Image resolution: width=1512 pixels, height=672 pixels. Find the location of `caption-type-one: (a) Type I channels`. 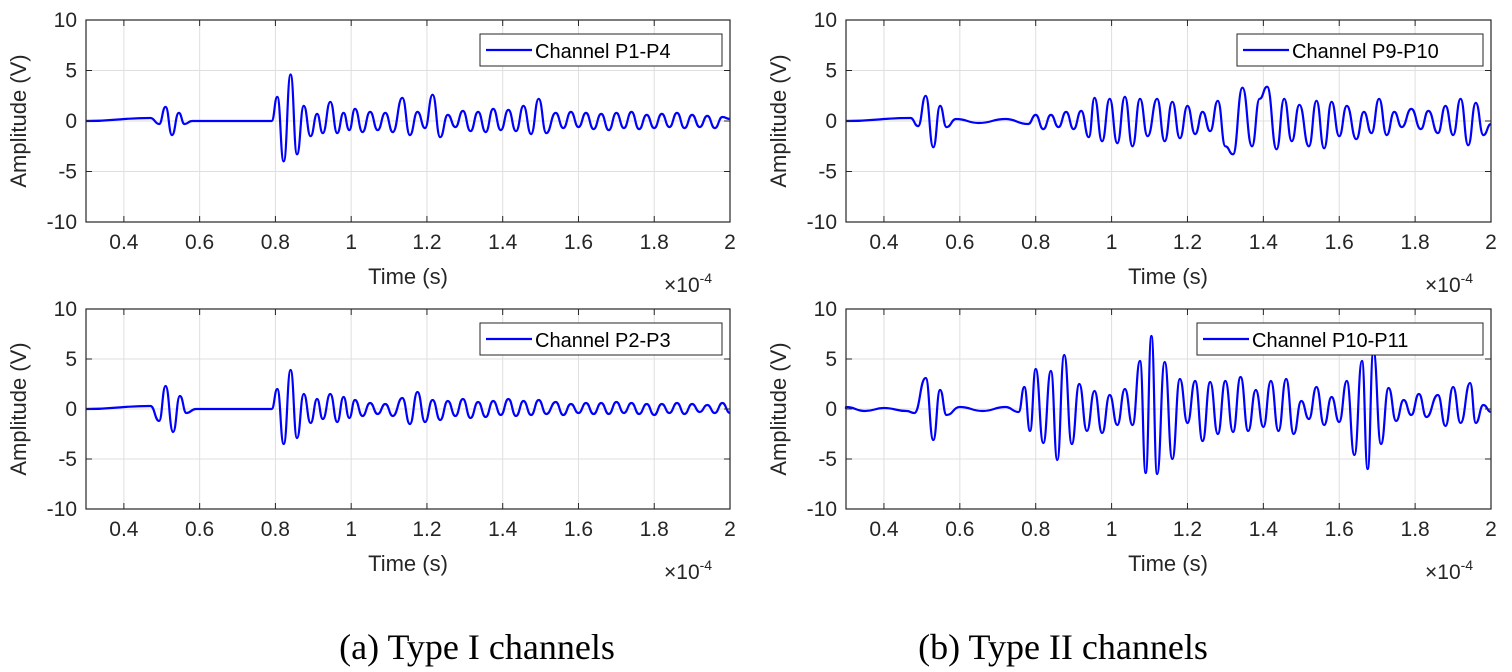

caption-type-one: (a) Type I channels is located at coordinates (477, 647).